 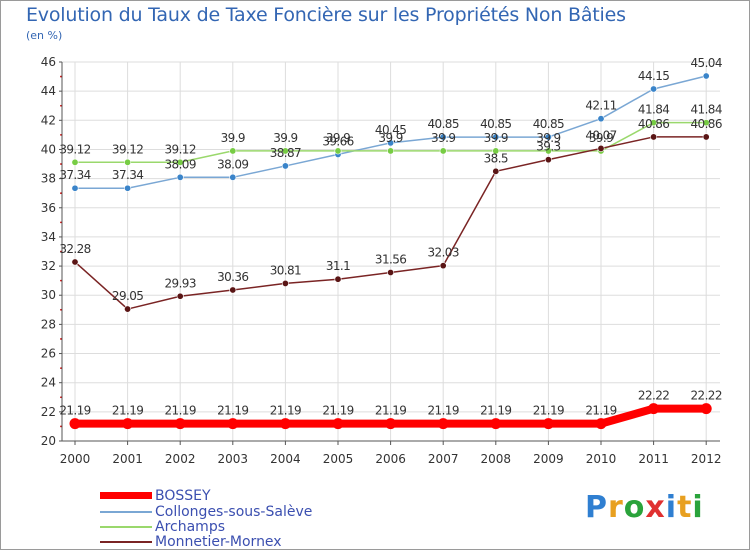 What do you see at coordinates (48, 179) in the screenshot?
I see `y-tick-label: 38` at bounding box center [48, 179].